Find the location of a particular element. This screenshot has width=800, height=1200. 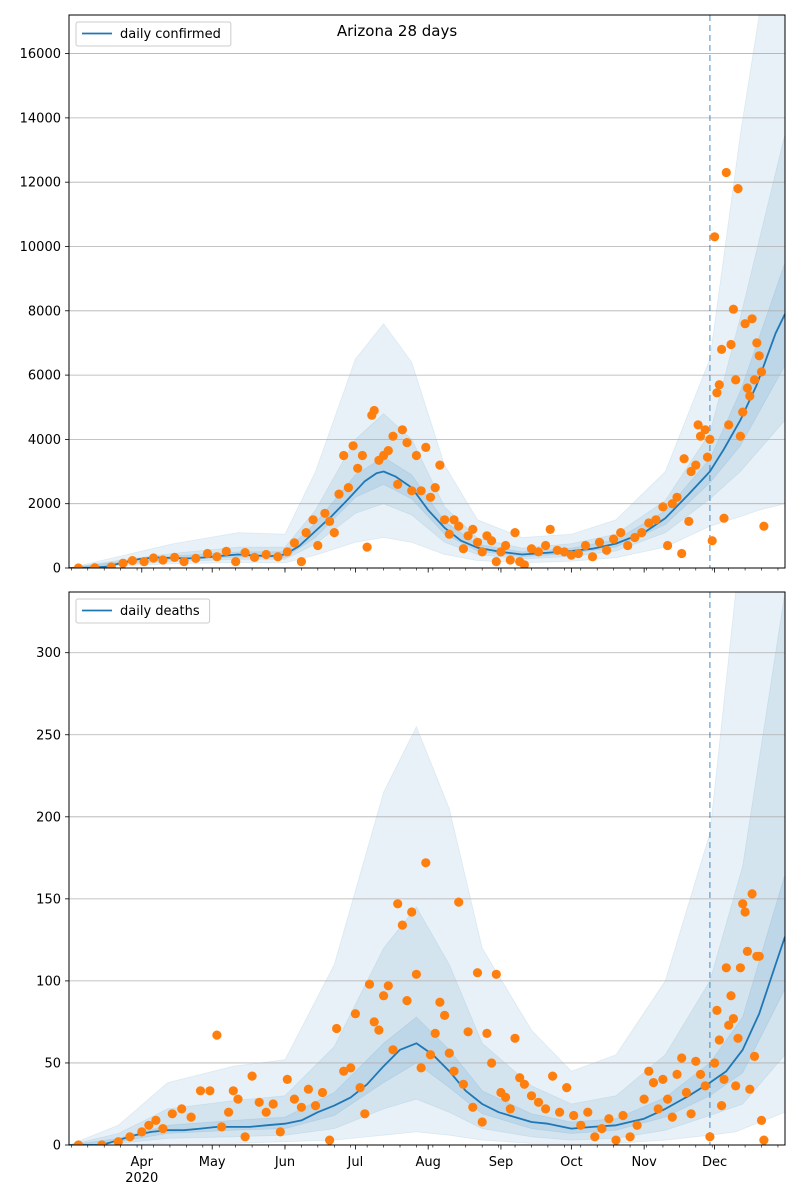

confirmed-legend-label: daily confirmed is located at coordinates (170, 34).